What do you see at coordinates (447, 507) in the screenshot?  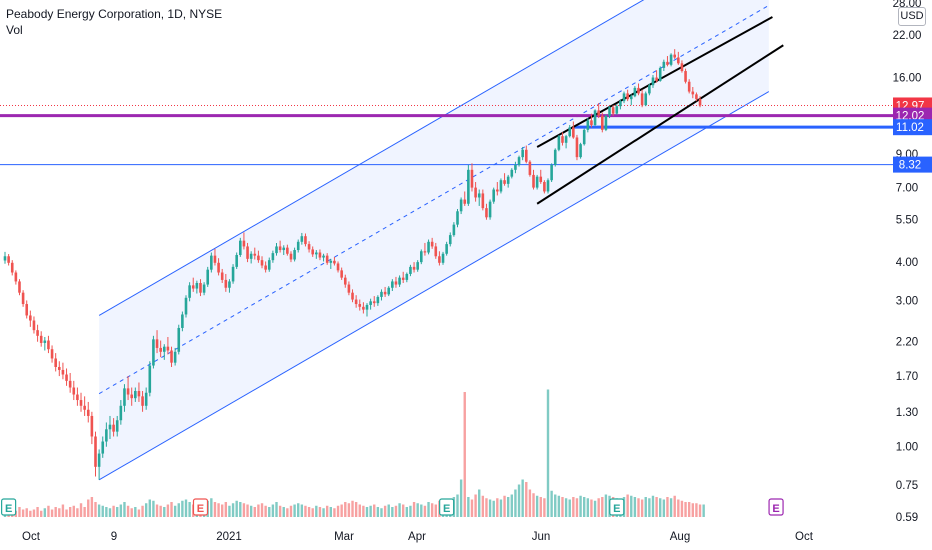 I see `earnings-marker-box` at bounding box center [447, 507].